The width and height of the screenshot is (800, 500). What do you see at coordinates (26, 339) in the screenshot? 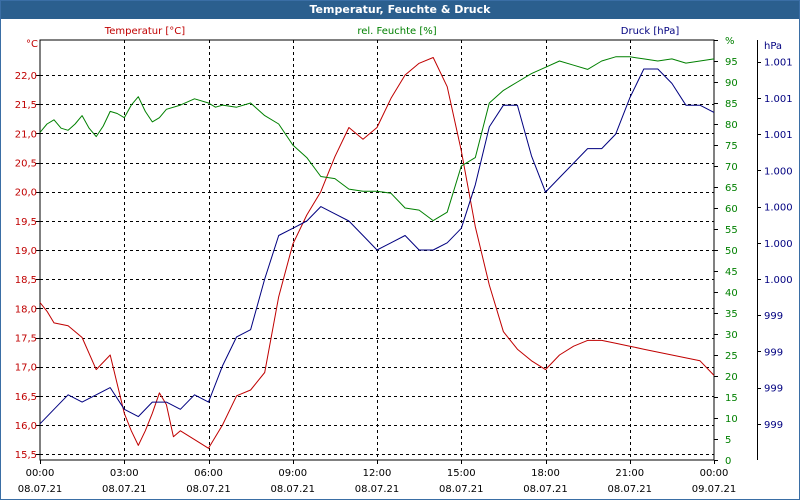
I see `left-tick-label: 17,5` at bounding box center [26, 339].